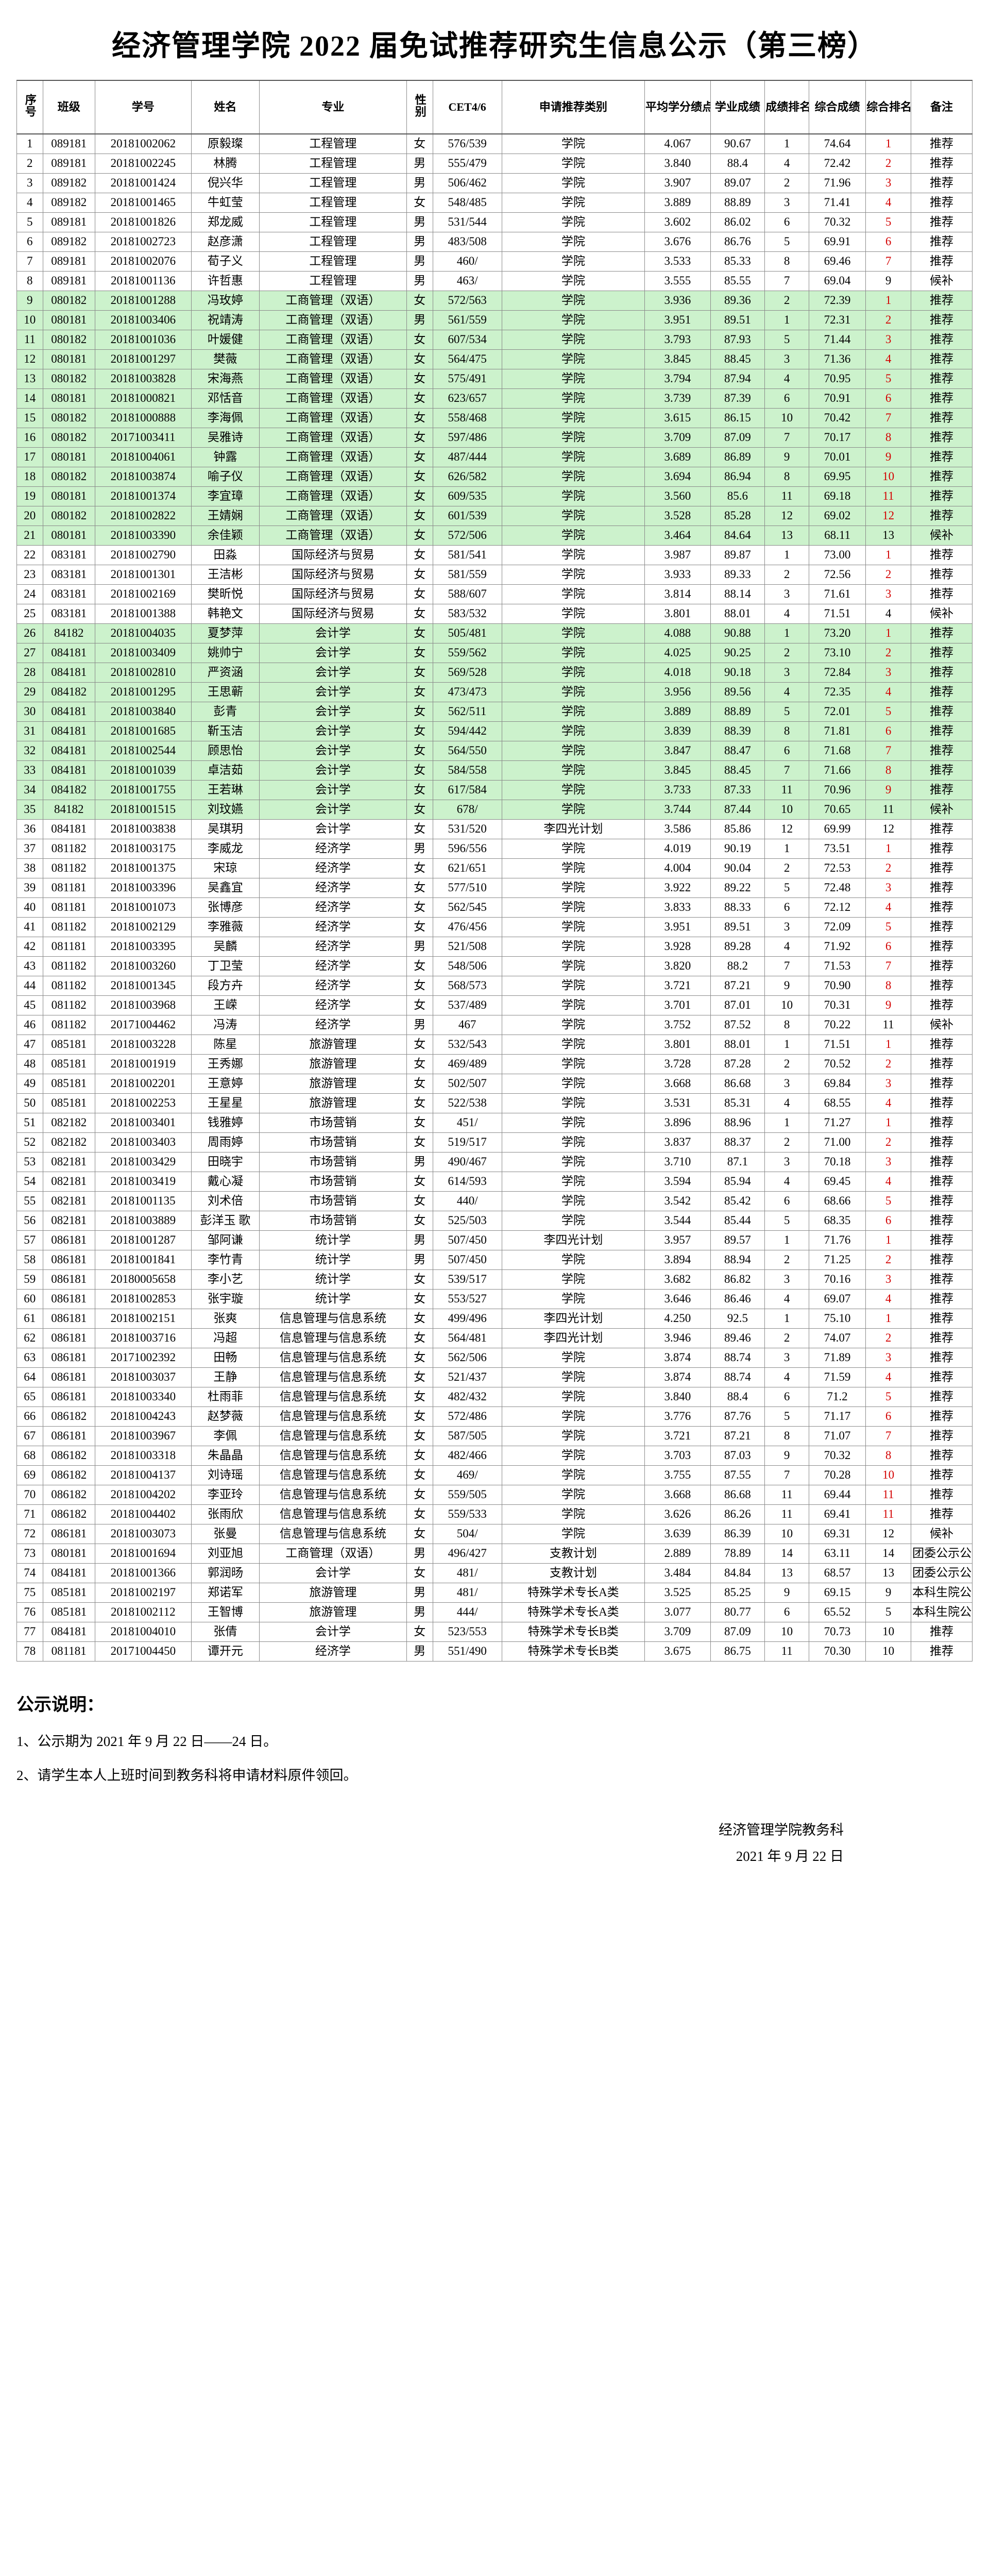 This screenshot has width=989, height=2576. I want to click on cell-name: 李宜璋, so click(225, 496).